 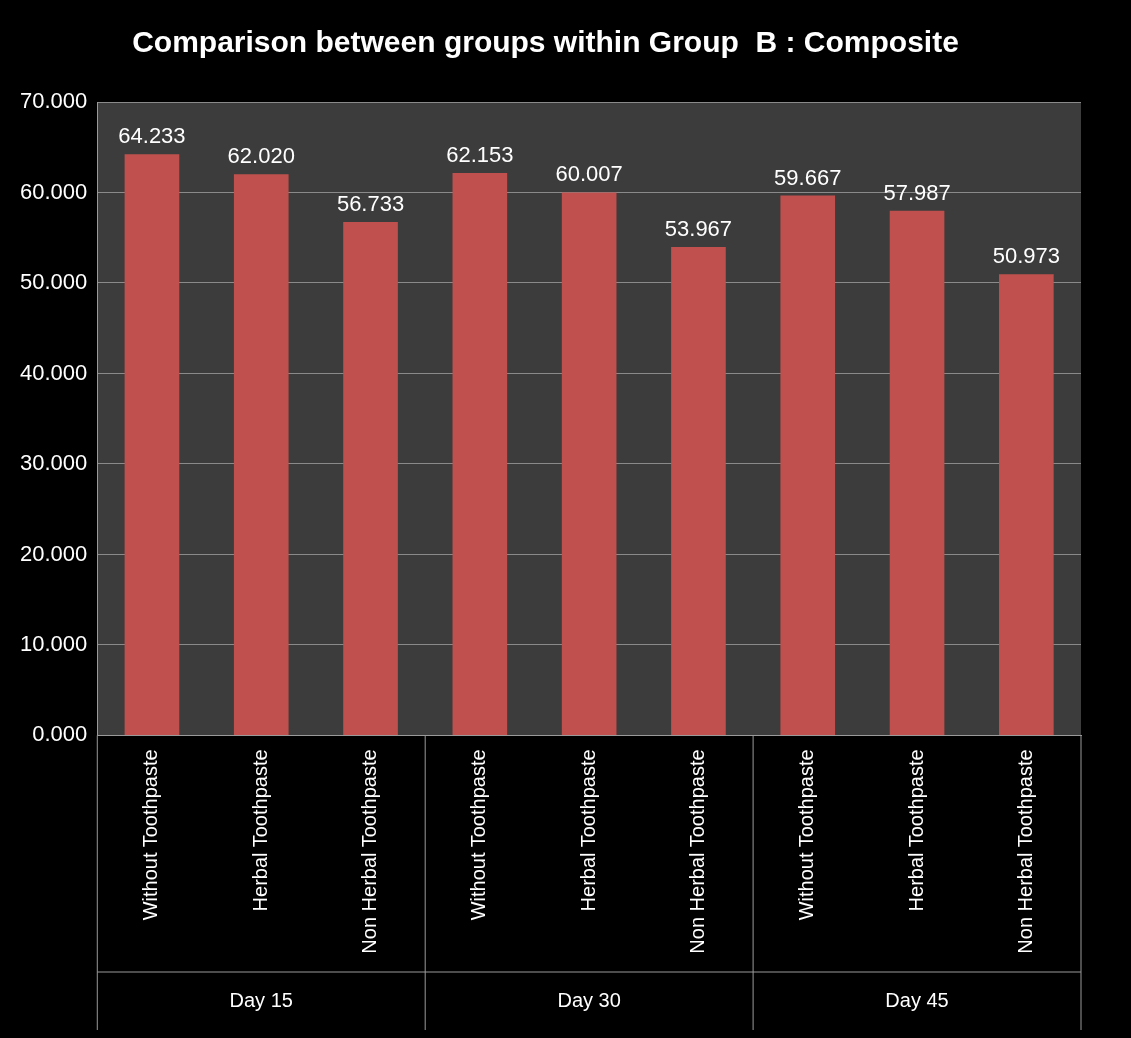 I want to click on data-label: 50.973, so click(x=1026, y=256).